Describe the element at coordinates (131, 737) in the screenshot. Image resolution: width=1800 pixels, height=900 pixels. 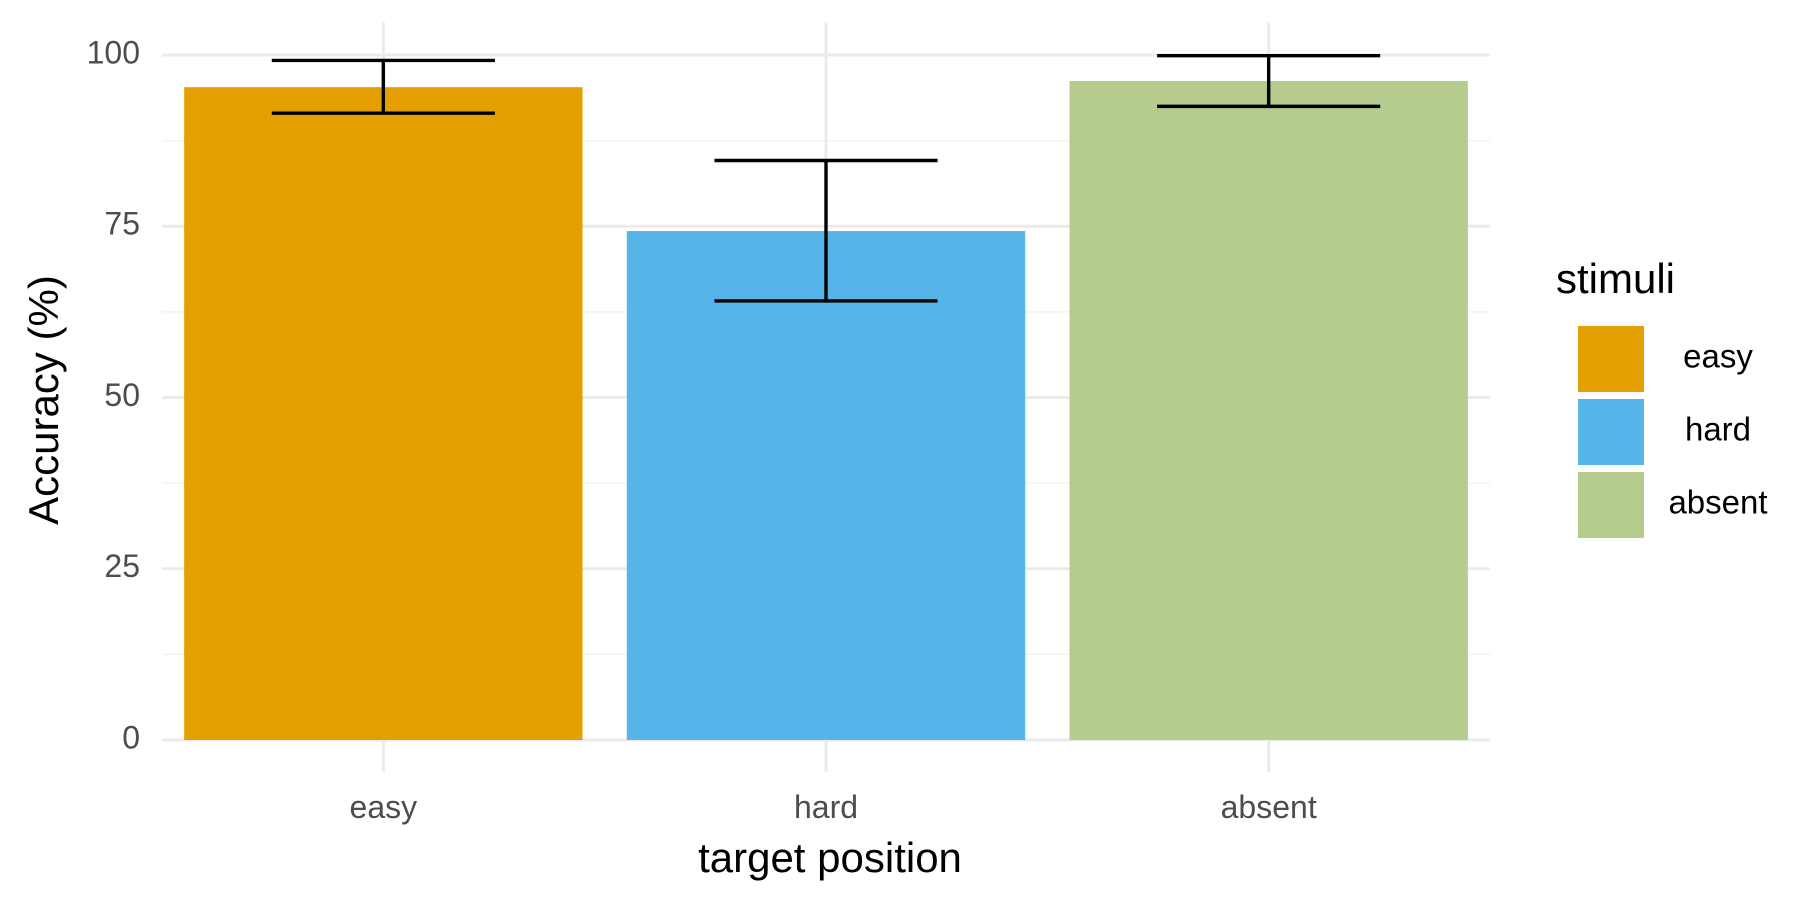
I see `y-tick-label: 0` at that location.